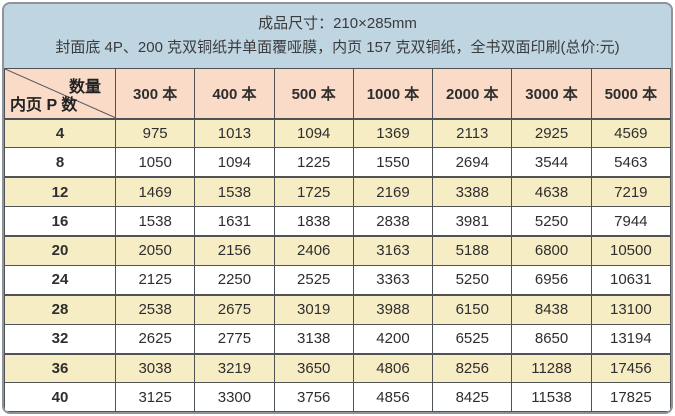 The image size is (675, 416). I want to click on price-cell: 1725, so click(313, 192).